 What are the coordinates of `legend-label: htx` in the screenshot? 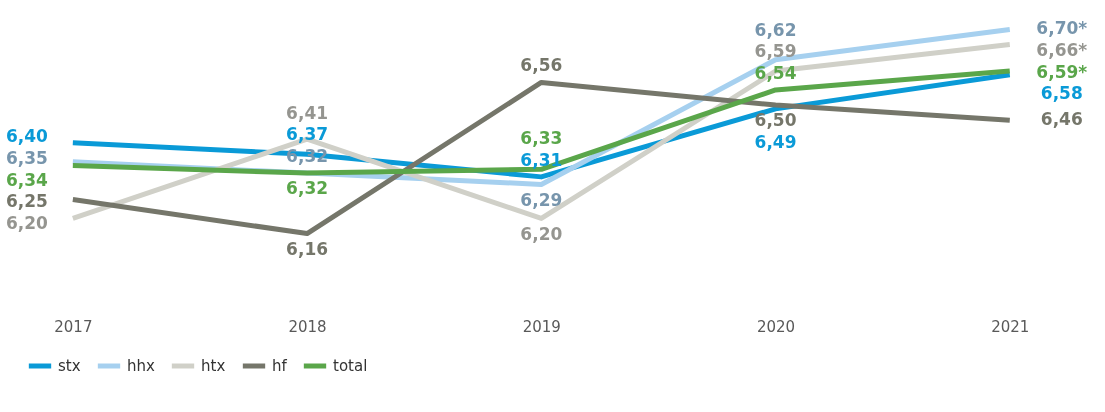 It's located at (213, 366).